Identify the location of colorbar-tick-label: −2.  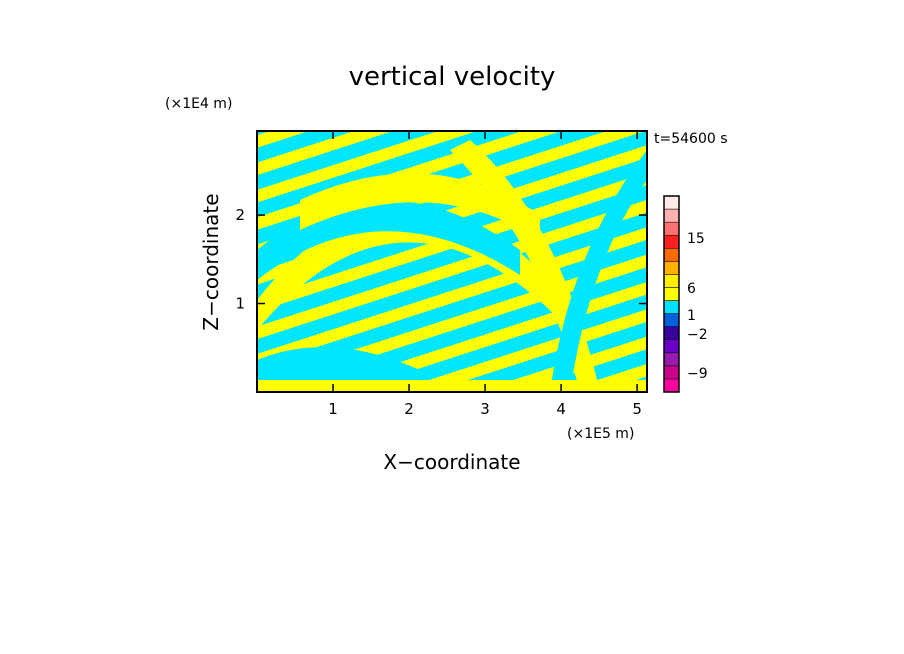
(697, 335).